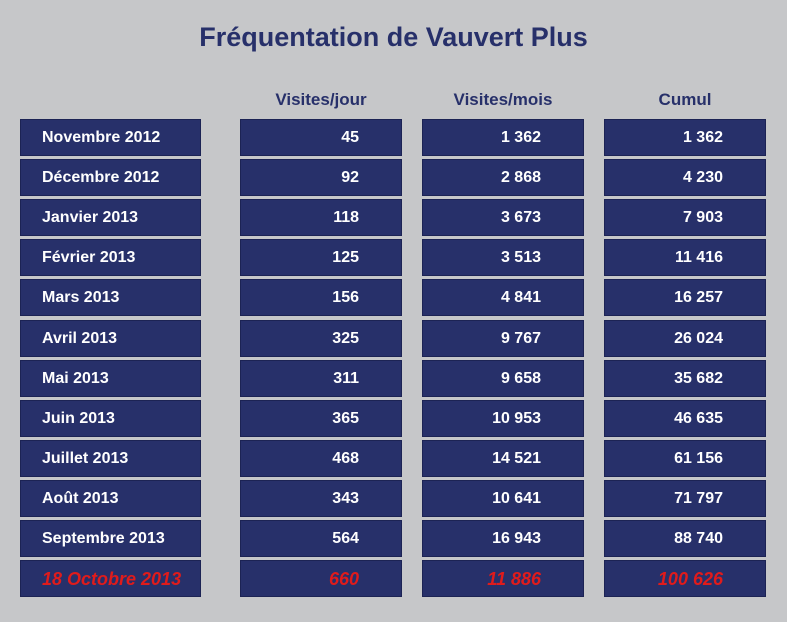  Describe the element at coordinates (321, 177) in the screenshot. I see `visites-jour-cell: 92` at that location.